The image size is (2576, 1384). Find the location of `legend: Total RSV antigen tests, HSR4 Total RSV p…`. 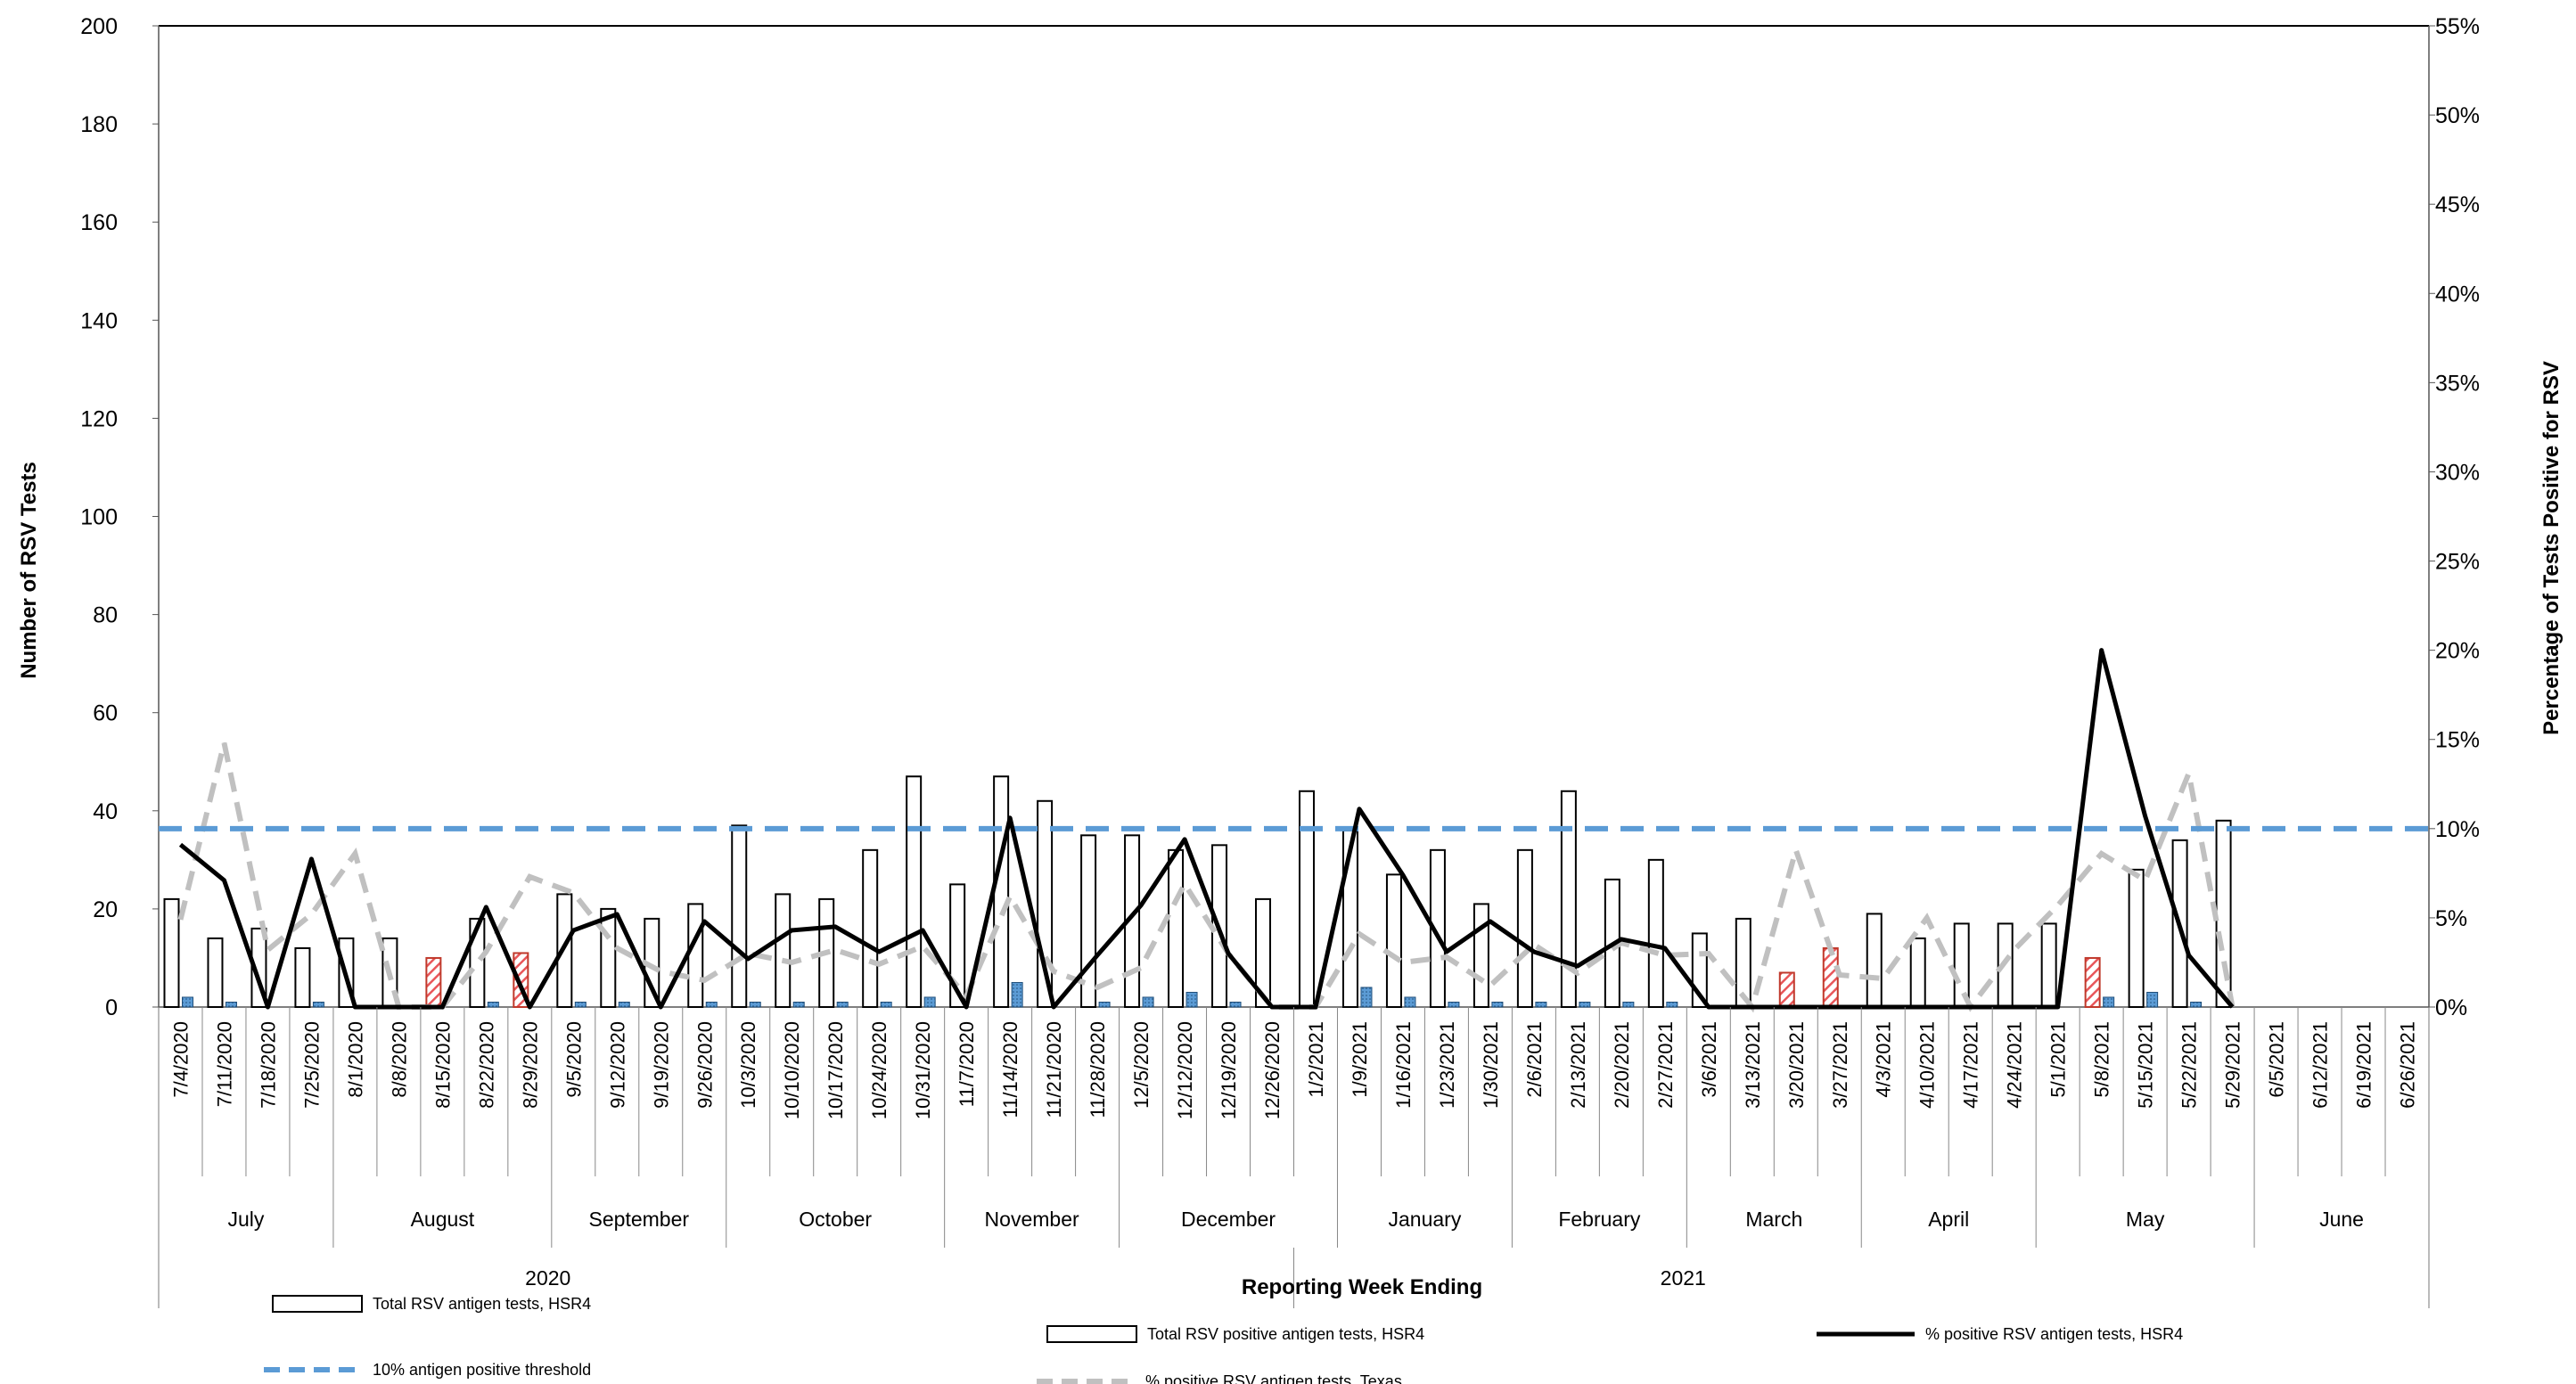

legend: Total RSV antigen tests, HSR4 Total RSV p… is located at coordinates (1223, 1340).